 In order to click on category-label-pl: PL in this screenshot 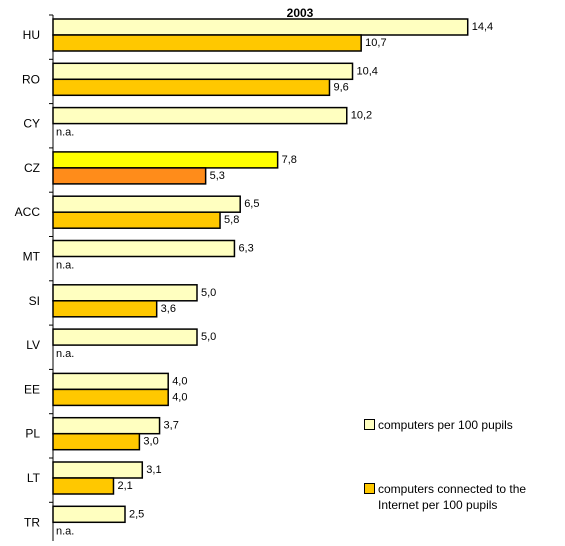, I will do `click(32, 434)`.